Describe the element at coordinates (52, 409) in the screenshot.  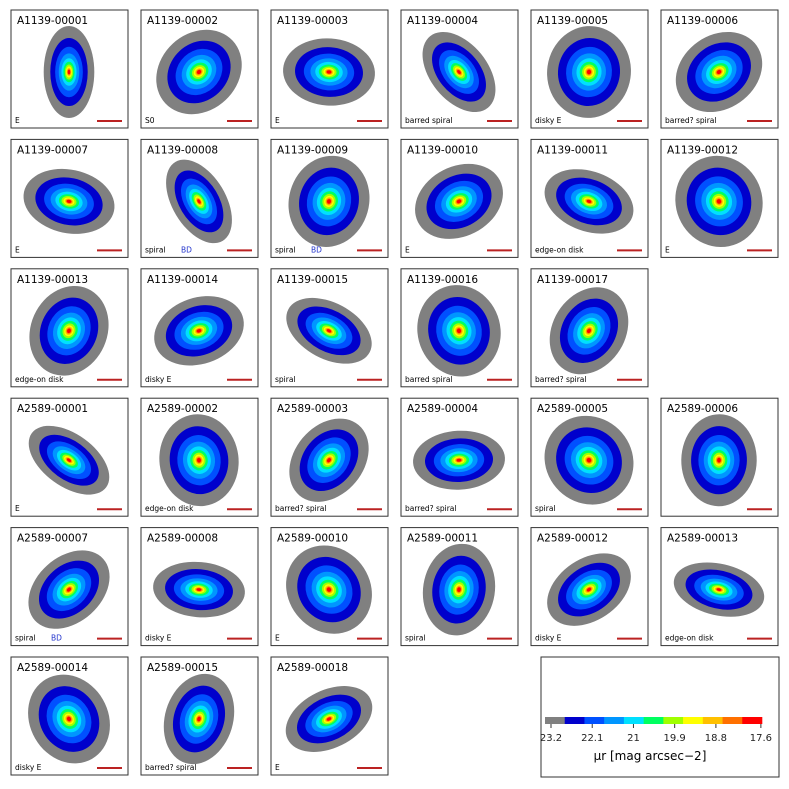
I see `panel-id: A2589-00001` at that location.